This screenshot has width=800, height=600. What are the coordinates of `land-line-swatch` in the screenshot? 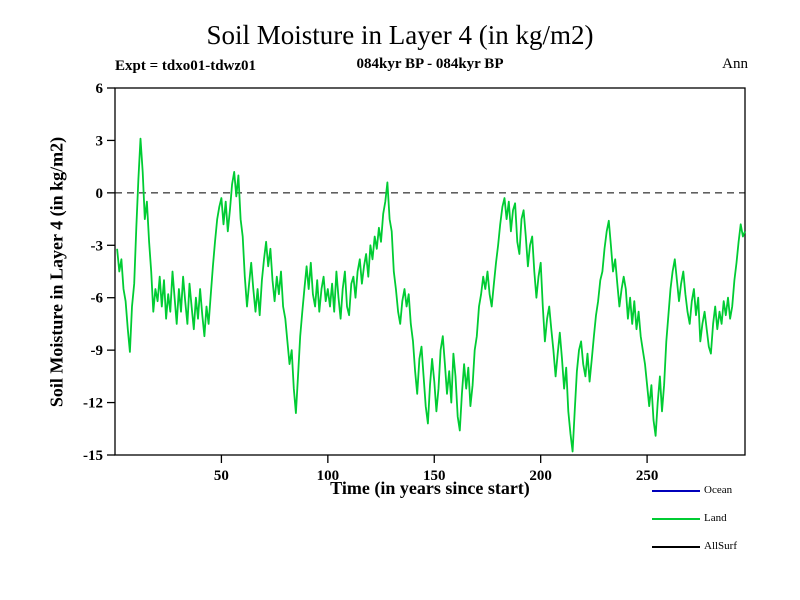 It's located at (676, 518).